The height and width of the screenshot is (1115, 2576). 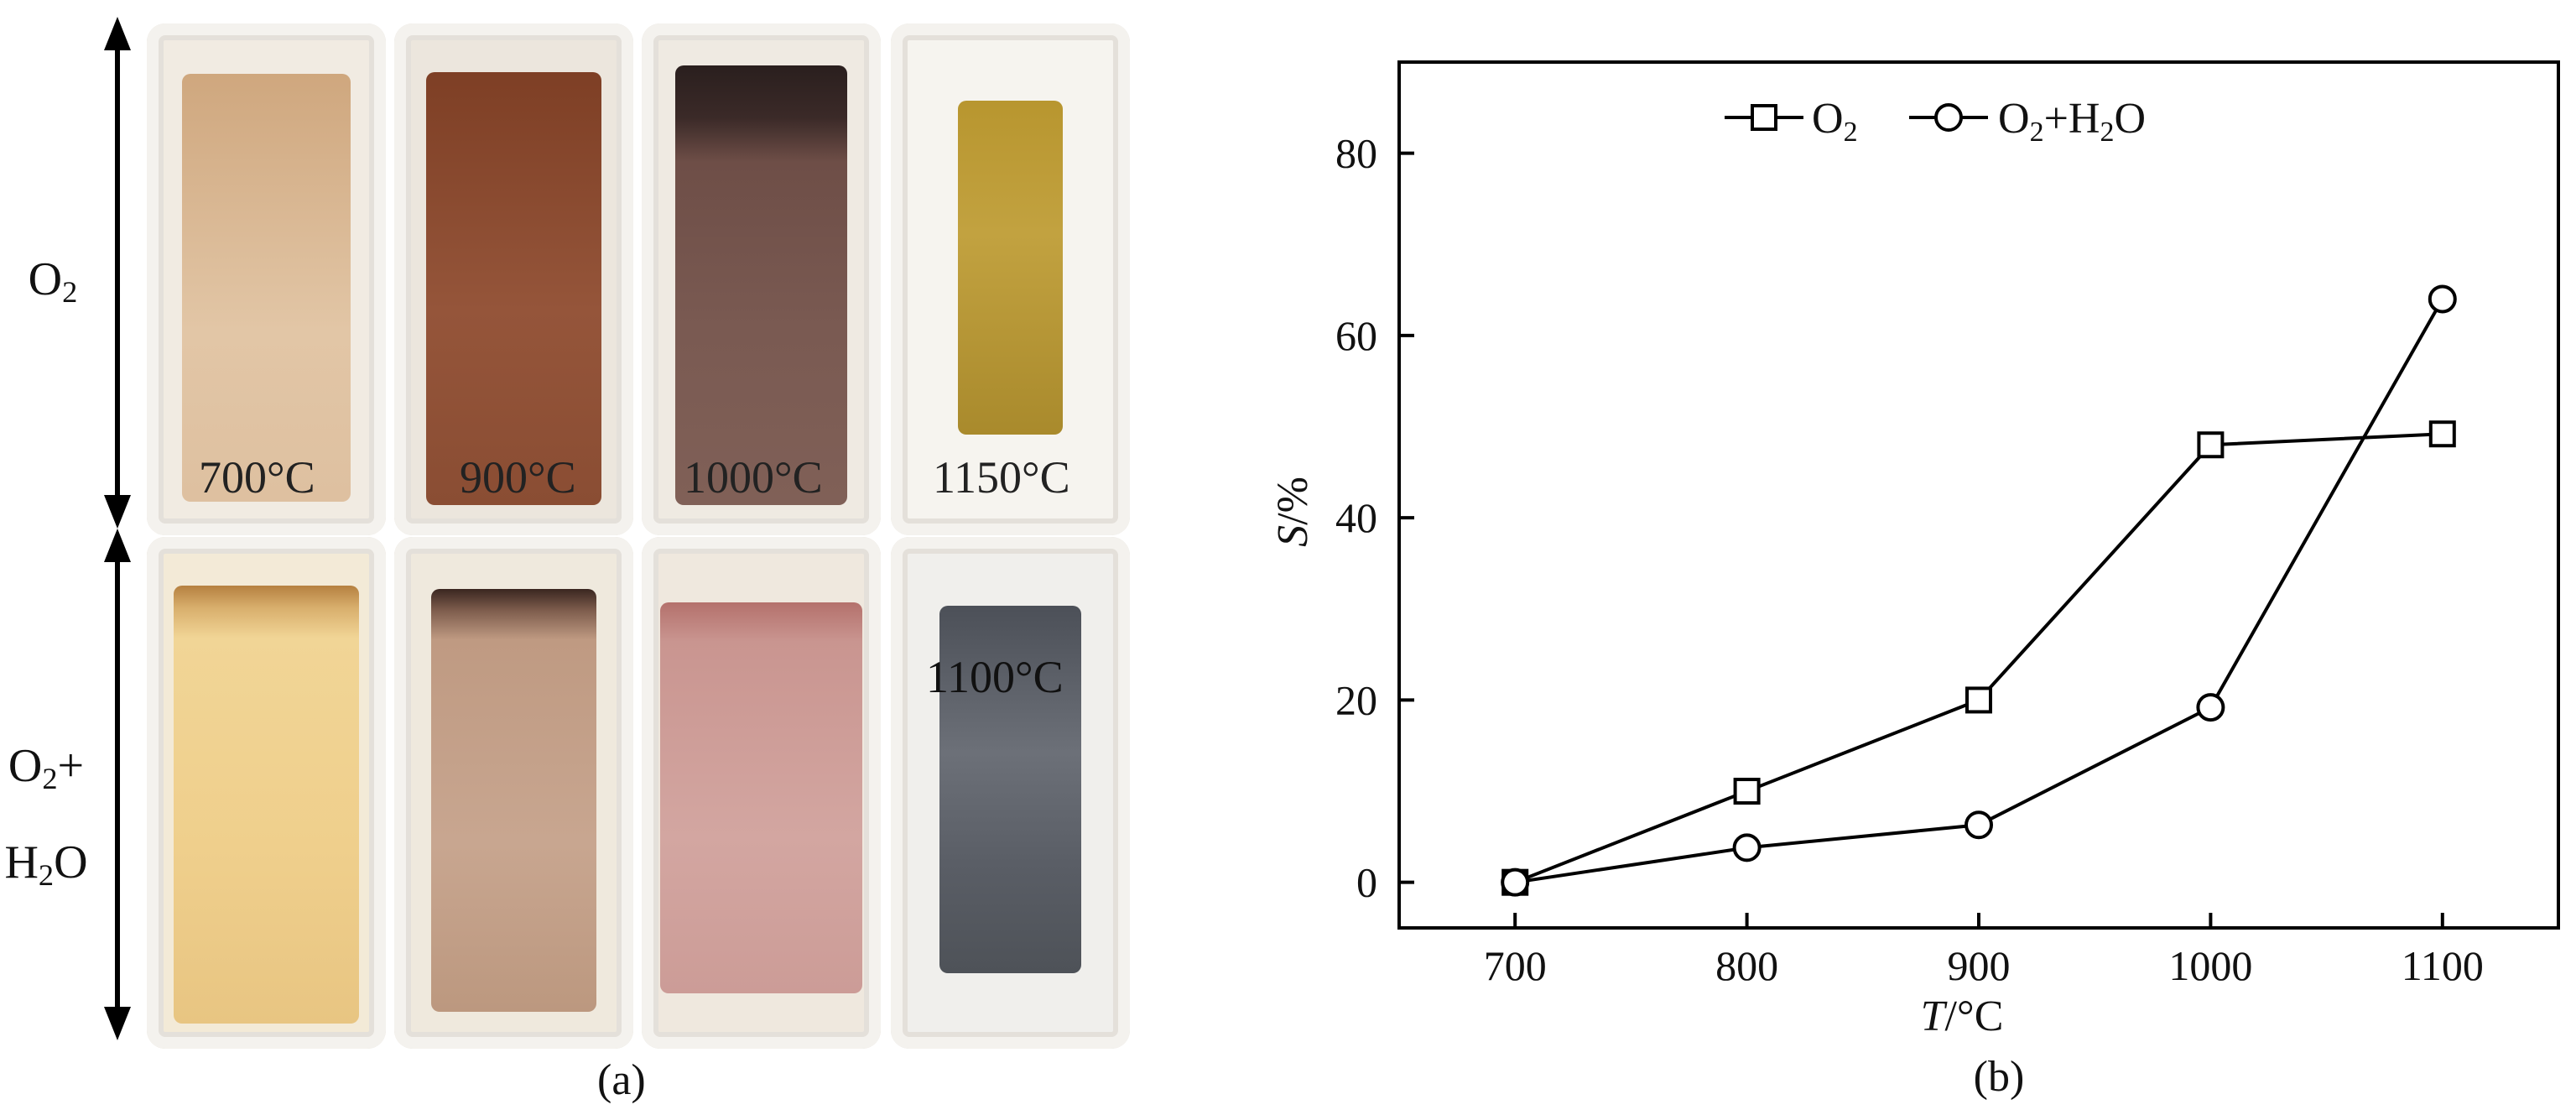 What do you see at coordinates (46, 816) in the screenshot?
I see `row-label-o2-h2o: O2+ H2O` at bounding box center [46, 816].